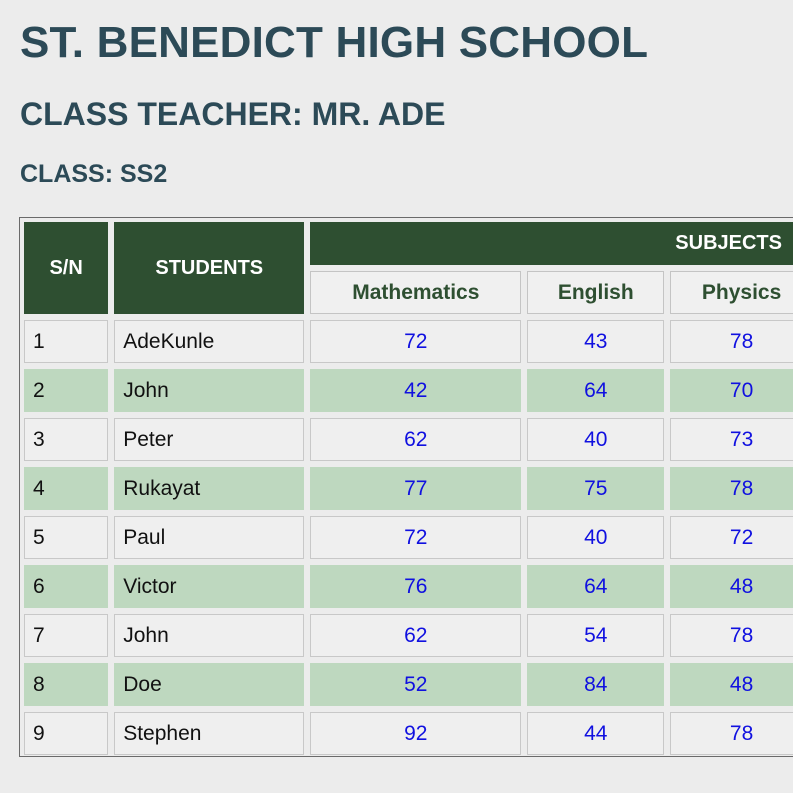  What do you see at coordinates (416, 292) in the screenshot?
I see `header-mathematics: Mathematics` at bounding box center [416, 292].